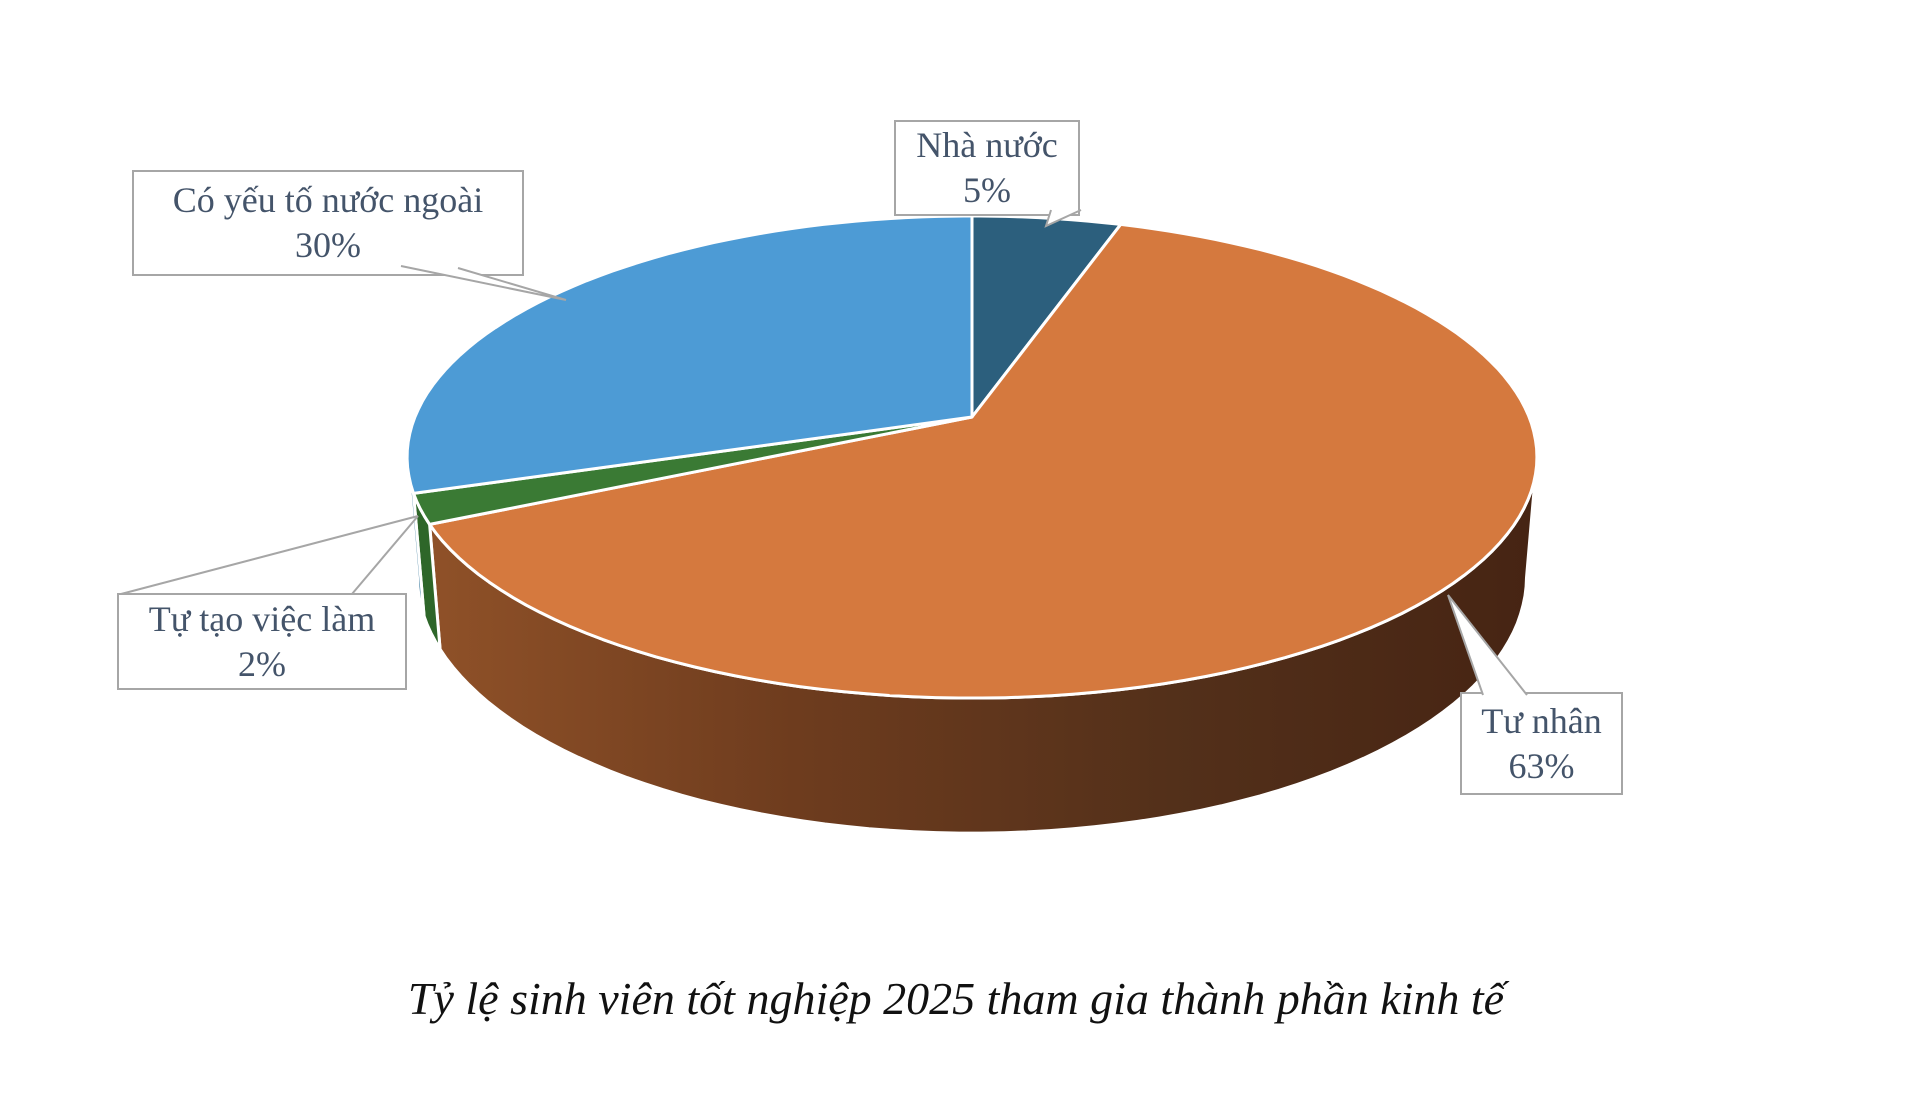  I want to click on slice-label: Tư nhân, so click(1541, 720).